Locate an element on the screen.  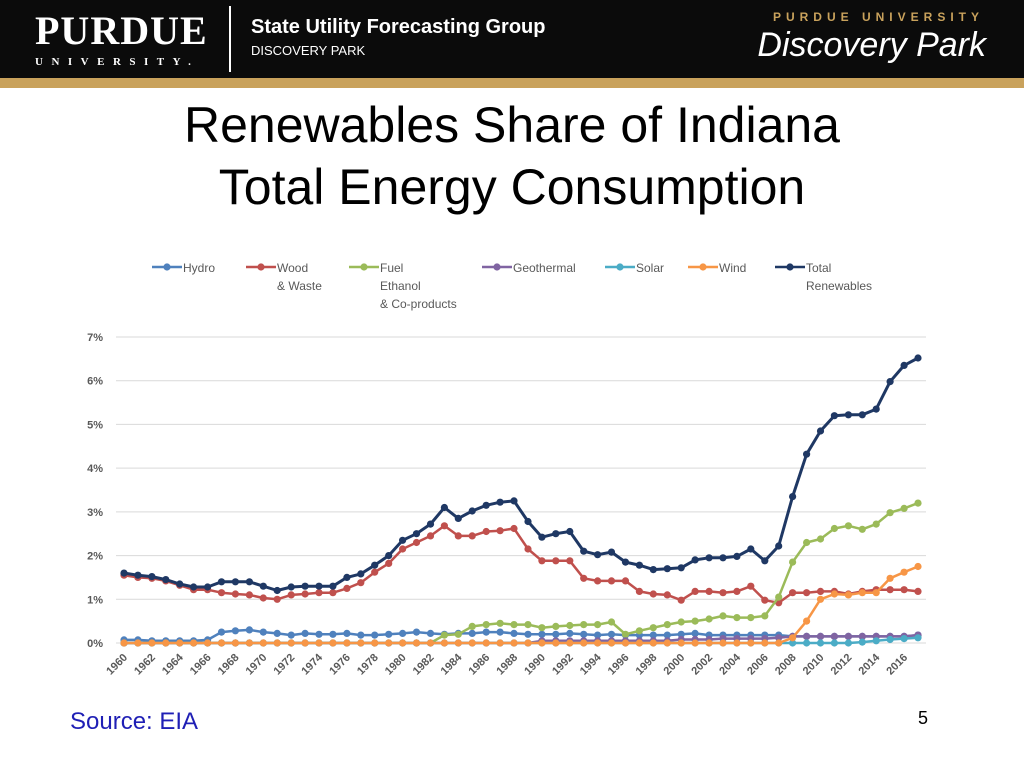
x-tick-label: 1964 is located at coordinates (173, 664).